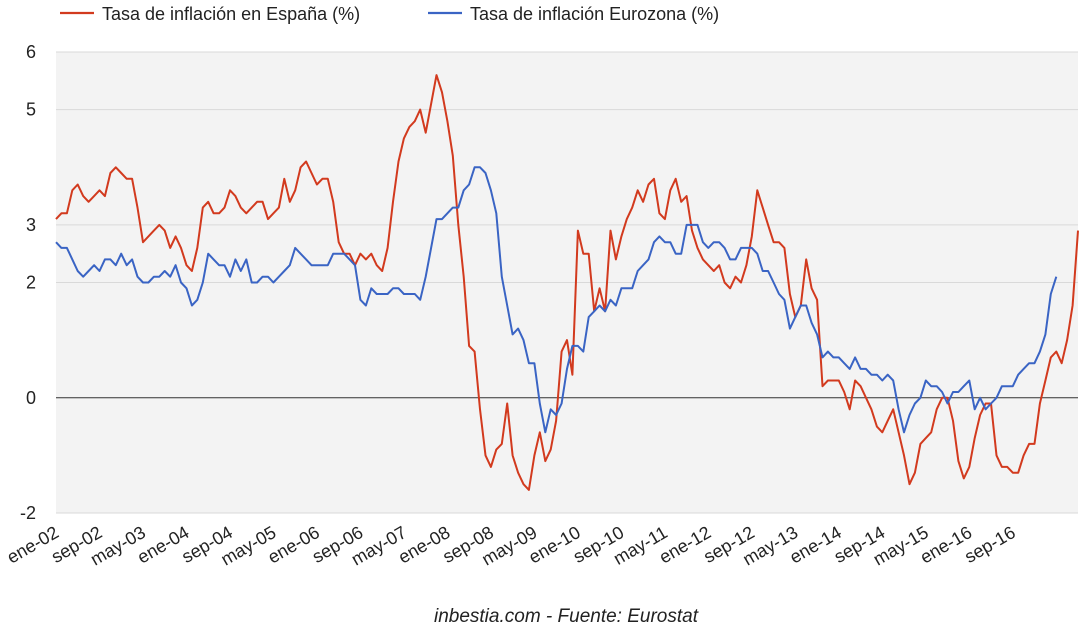  What do you see at coordinates (28, 513) in the screenshot?
I see `y-tick-label: -2` at bounding box center [28, 513].